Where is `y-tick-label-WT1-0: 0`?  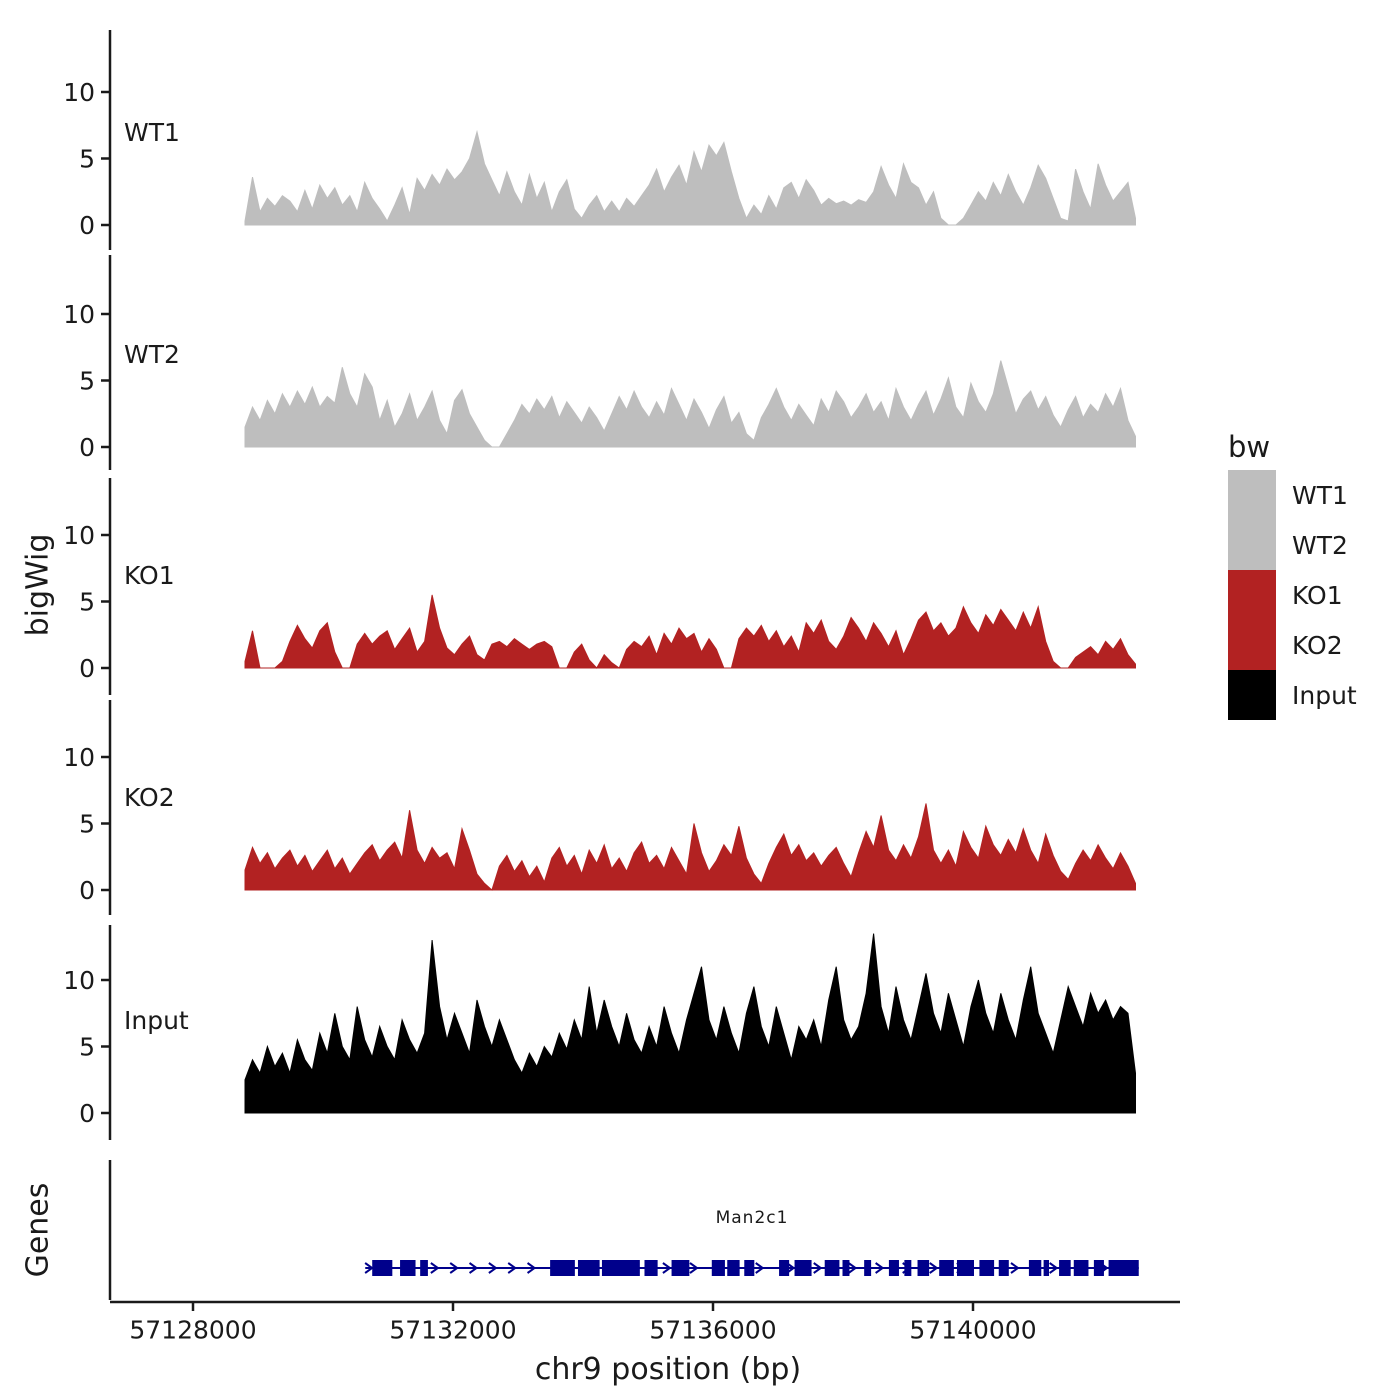 y-tick-label-WT1-0: 0 is located at coordinates (87, 225).